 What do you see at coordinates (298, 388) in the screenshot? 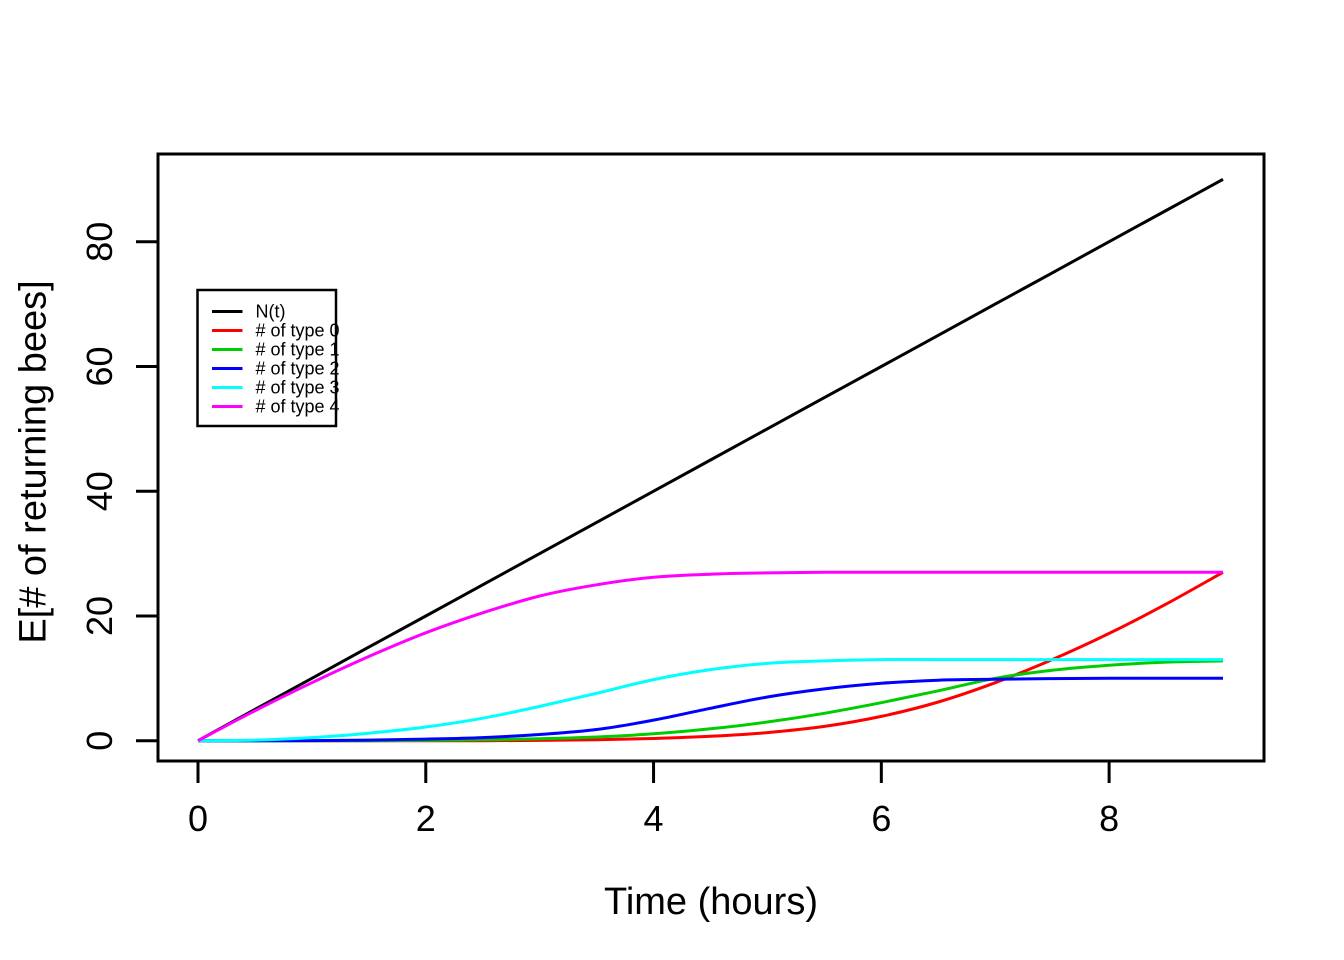
I see `legend-label-of-type-3: # of type 3` at bounding box center [298, 388].